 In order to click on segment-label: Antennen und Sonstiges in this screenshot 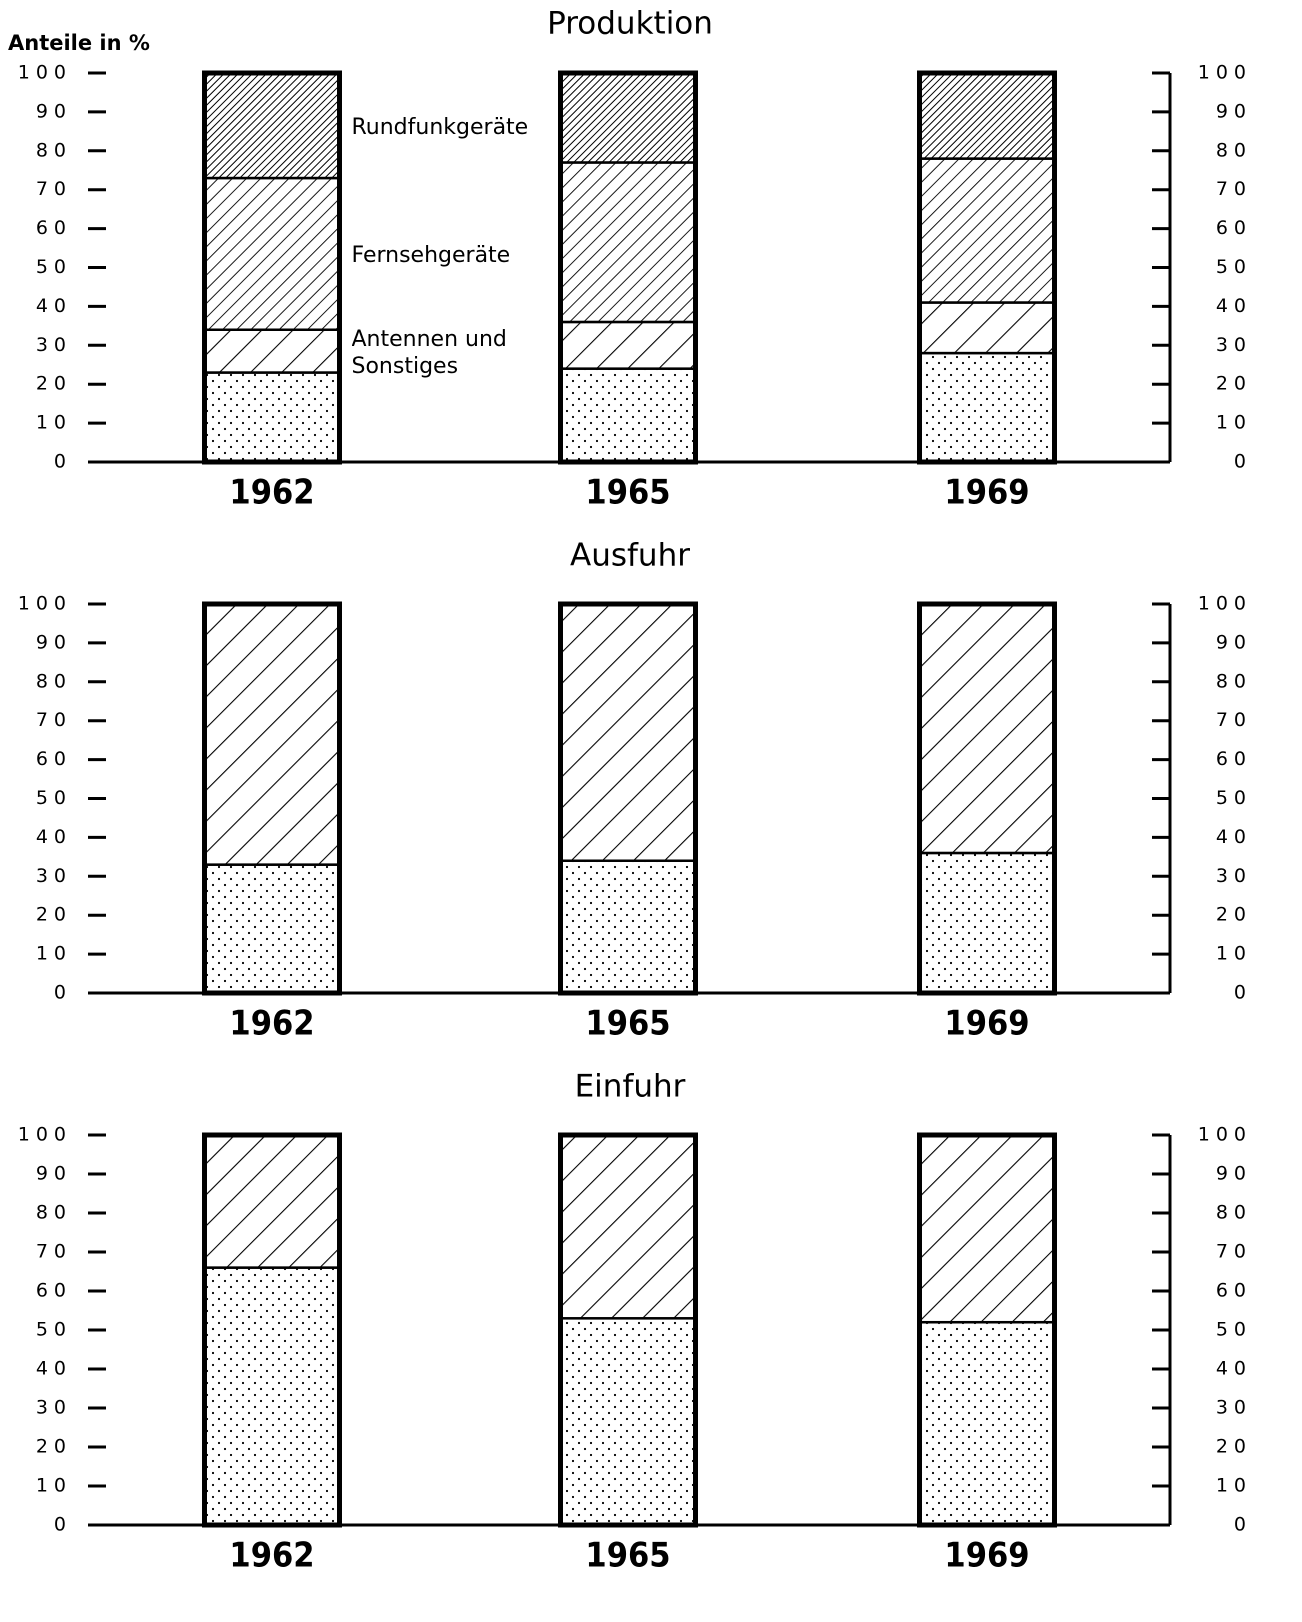, I will do `click(429, 353)`.